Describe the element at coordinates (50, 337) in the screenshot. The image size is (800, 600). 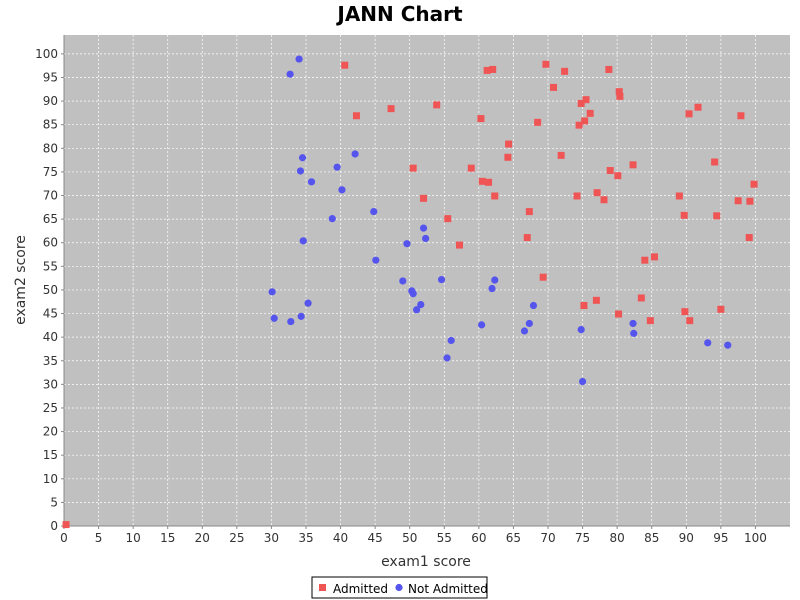
I see `y-tick-label: 40` at that location.